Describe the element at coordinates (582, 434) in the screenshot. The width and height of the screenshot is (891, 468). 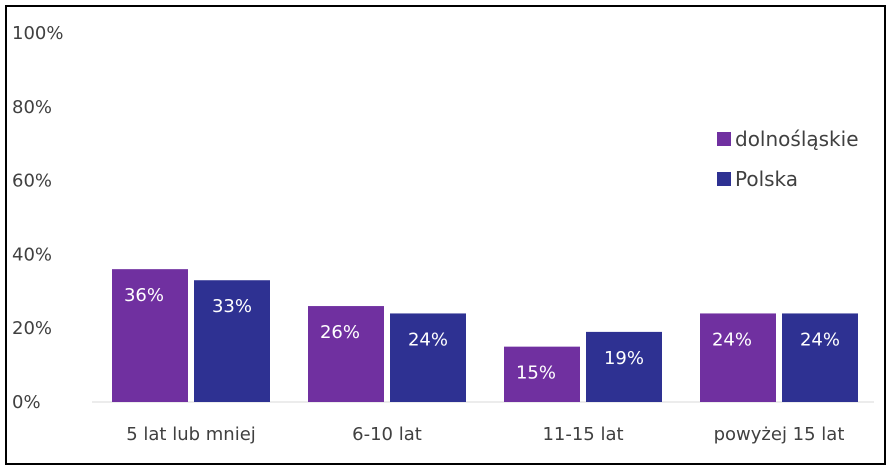
I see `x-tick-label: 11-15 lat` at that location.